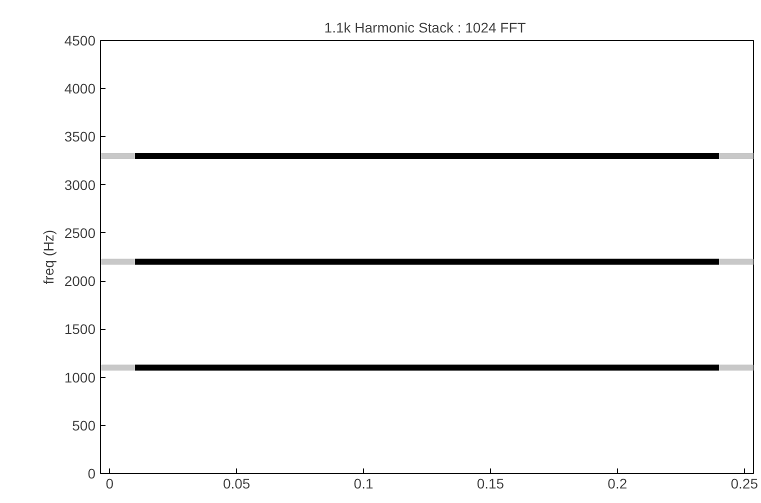 The width and height of the screenshot is (761, 503). I want to click on x-tick-label: 0.2, so click(618, 484).